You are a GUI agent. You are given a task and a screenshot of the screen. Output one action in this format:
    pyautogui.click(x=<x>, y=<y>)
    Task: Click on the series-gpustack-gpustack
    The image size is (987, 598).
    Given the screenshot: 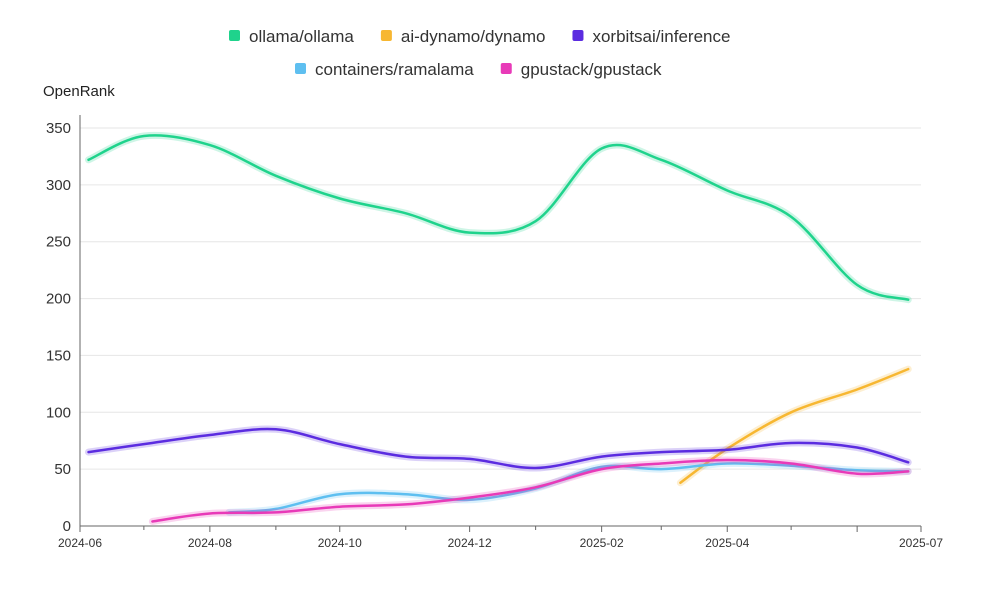 What is the action you would take?
    pyautogui.click(x=530, y=490)
    